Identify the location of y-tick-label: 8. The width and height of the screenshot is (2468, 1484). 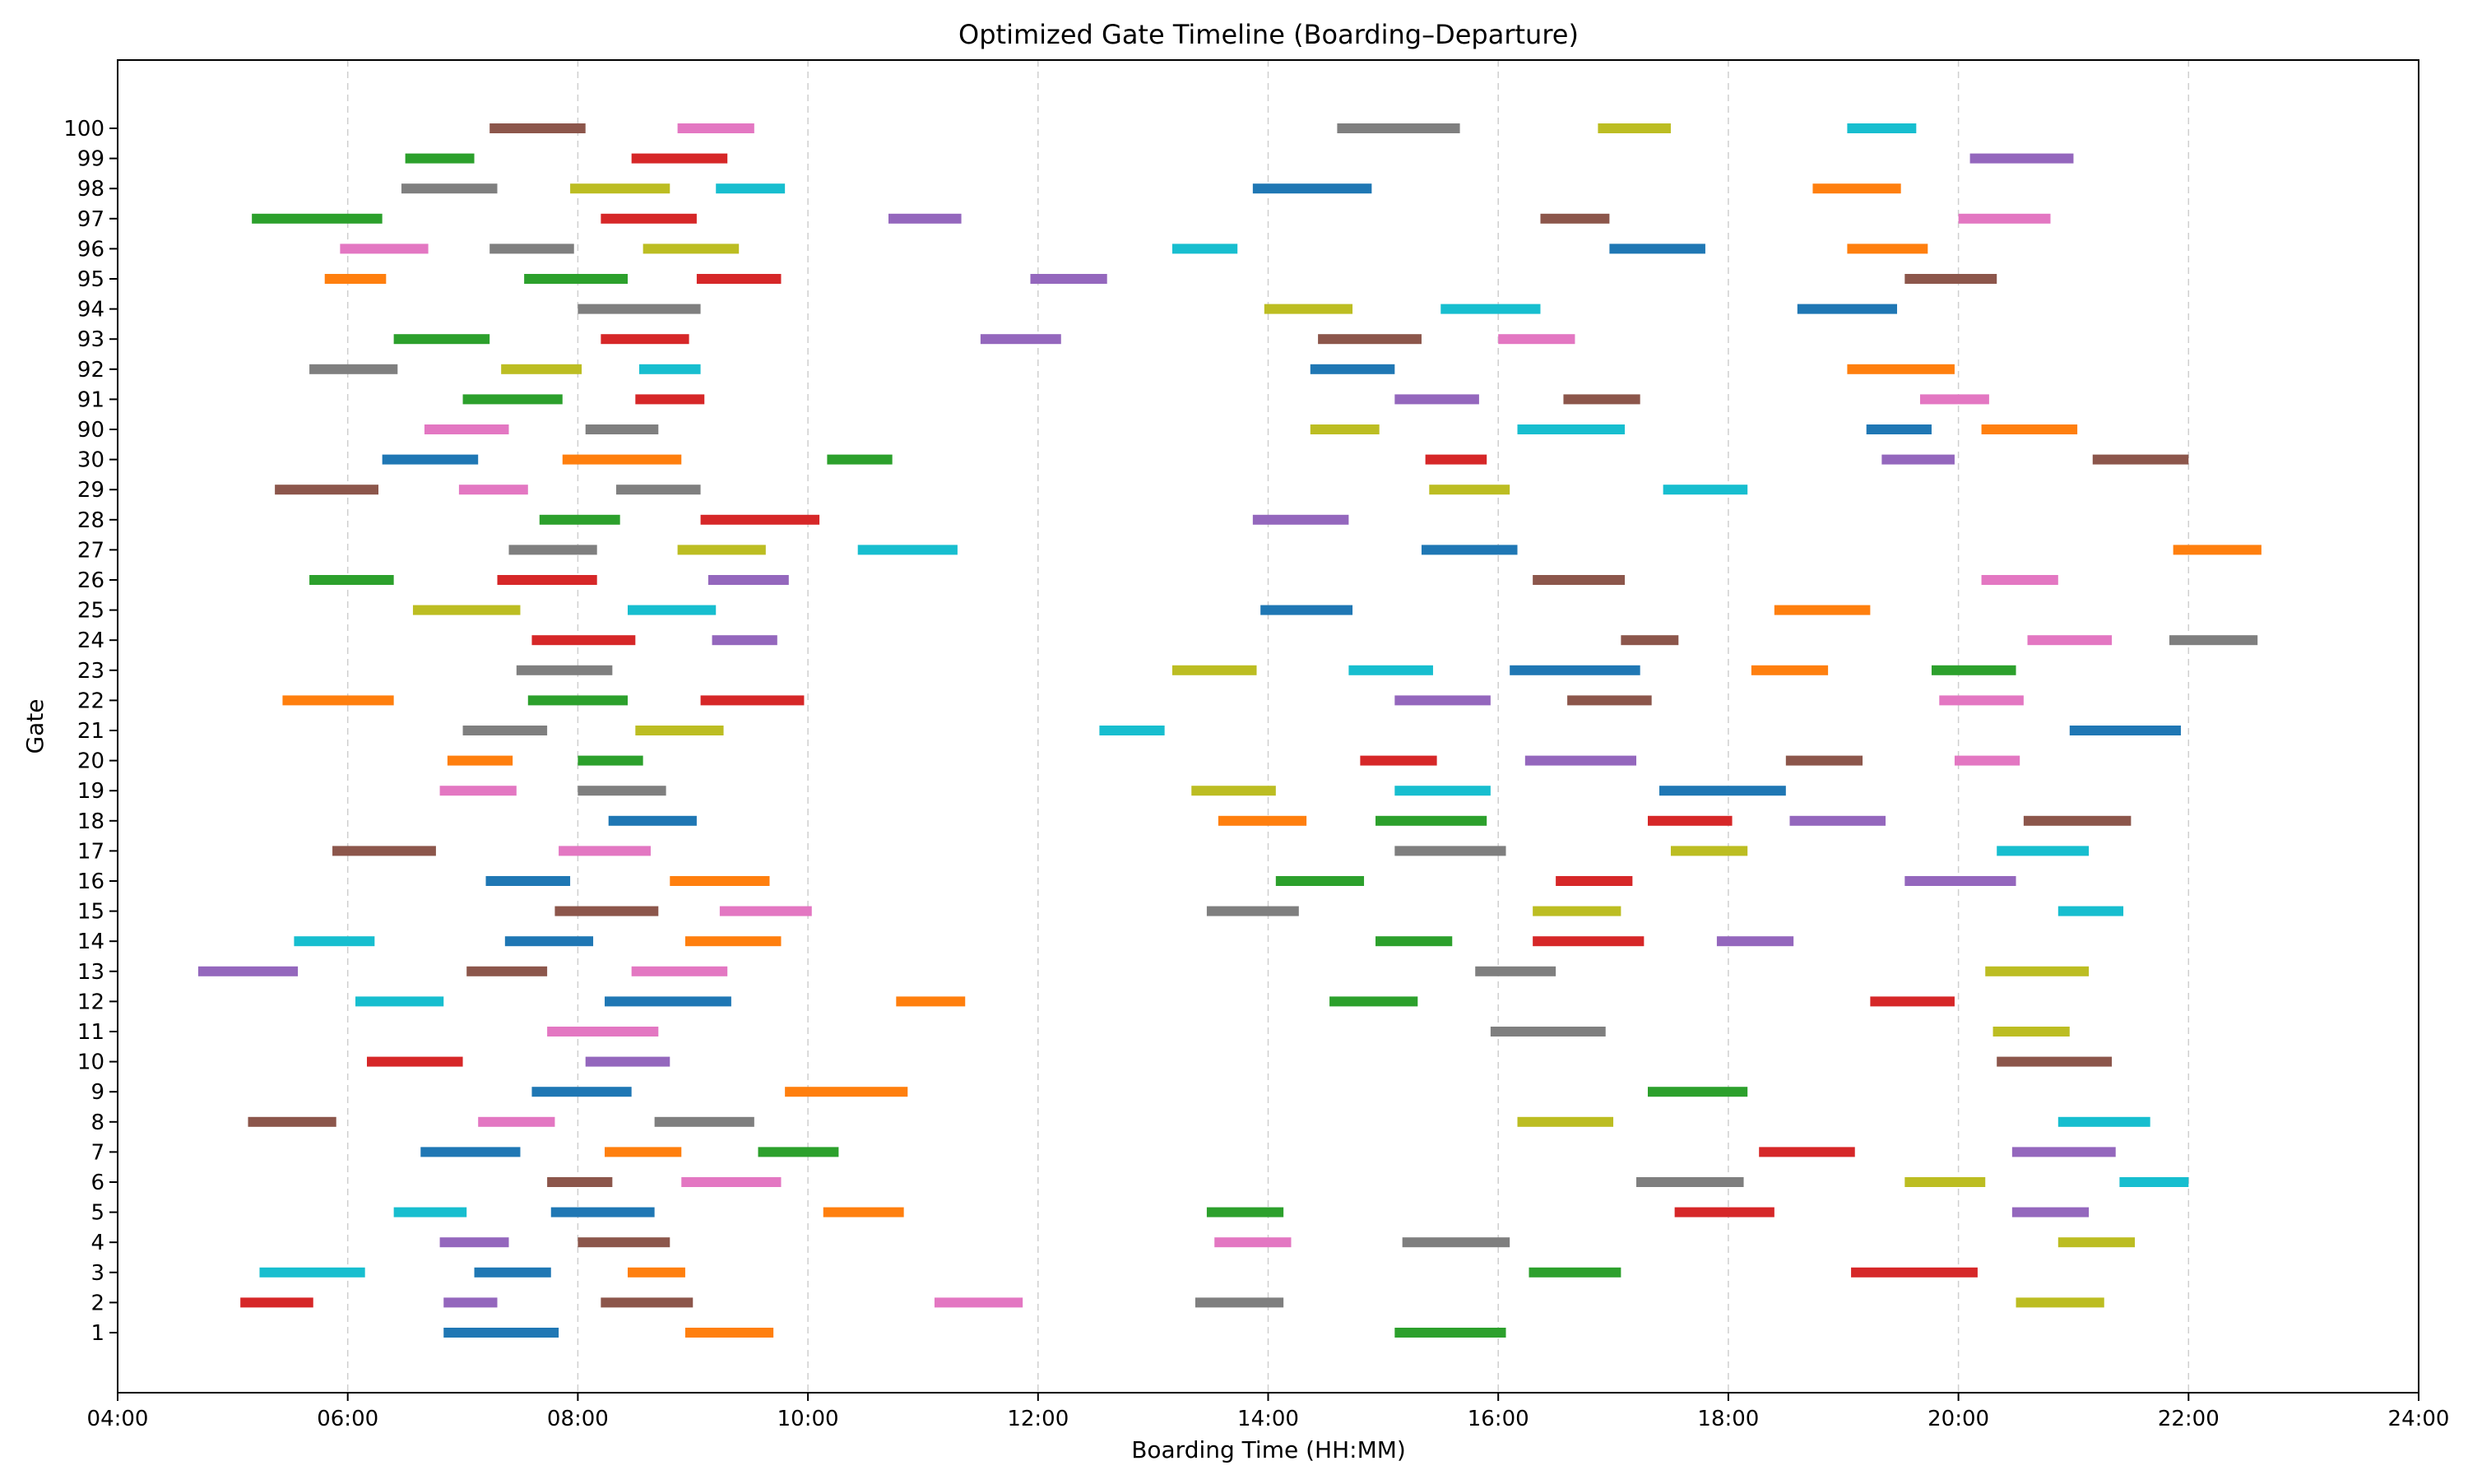
(97, 1123).